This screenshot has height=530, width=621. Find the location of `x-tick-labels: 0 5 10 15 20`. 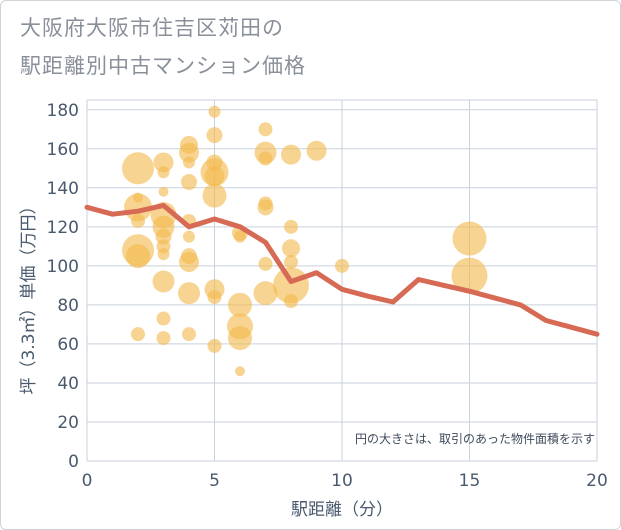

x-tick-labels: 0 5 10 15 20 is located at coordinates (345, 481).